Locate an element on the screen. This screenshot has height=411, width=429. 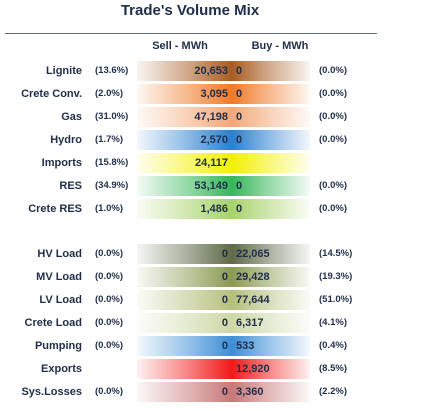
sell-percent: (34.9%) is located at coordinates (112, 185).